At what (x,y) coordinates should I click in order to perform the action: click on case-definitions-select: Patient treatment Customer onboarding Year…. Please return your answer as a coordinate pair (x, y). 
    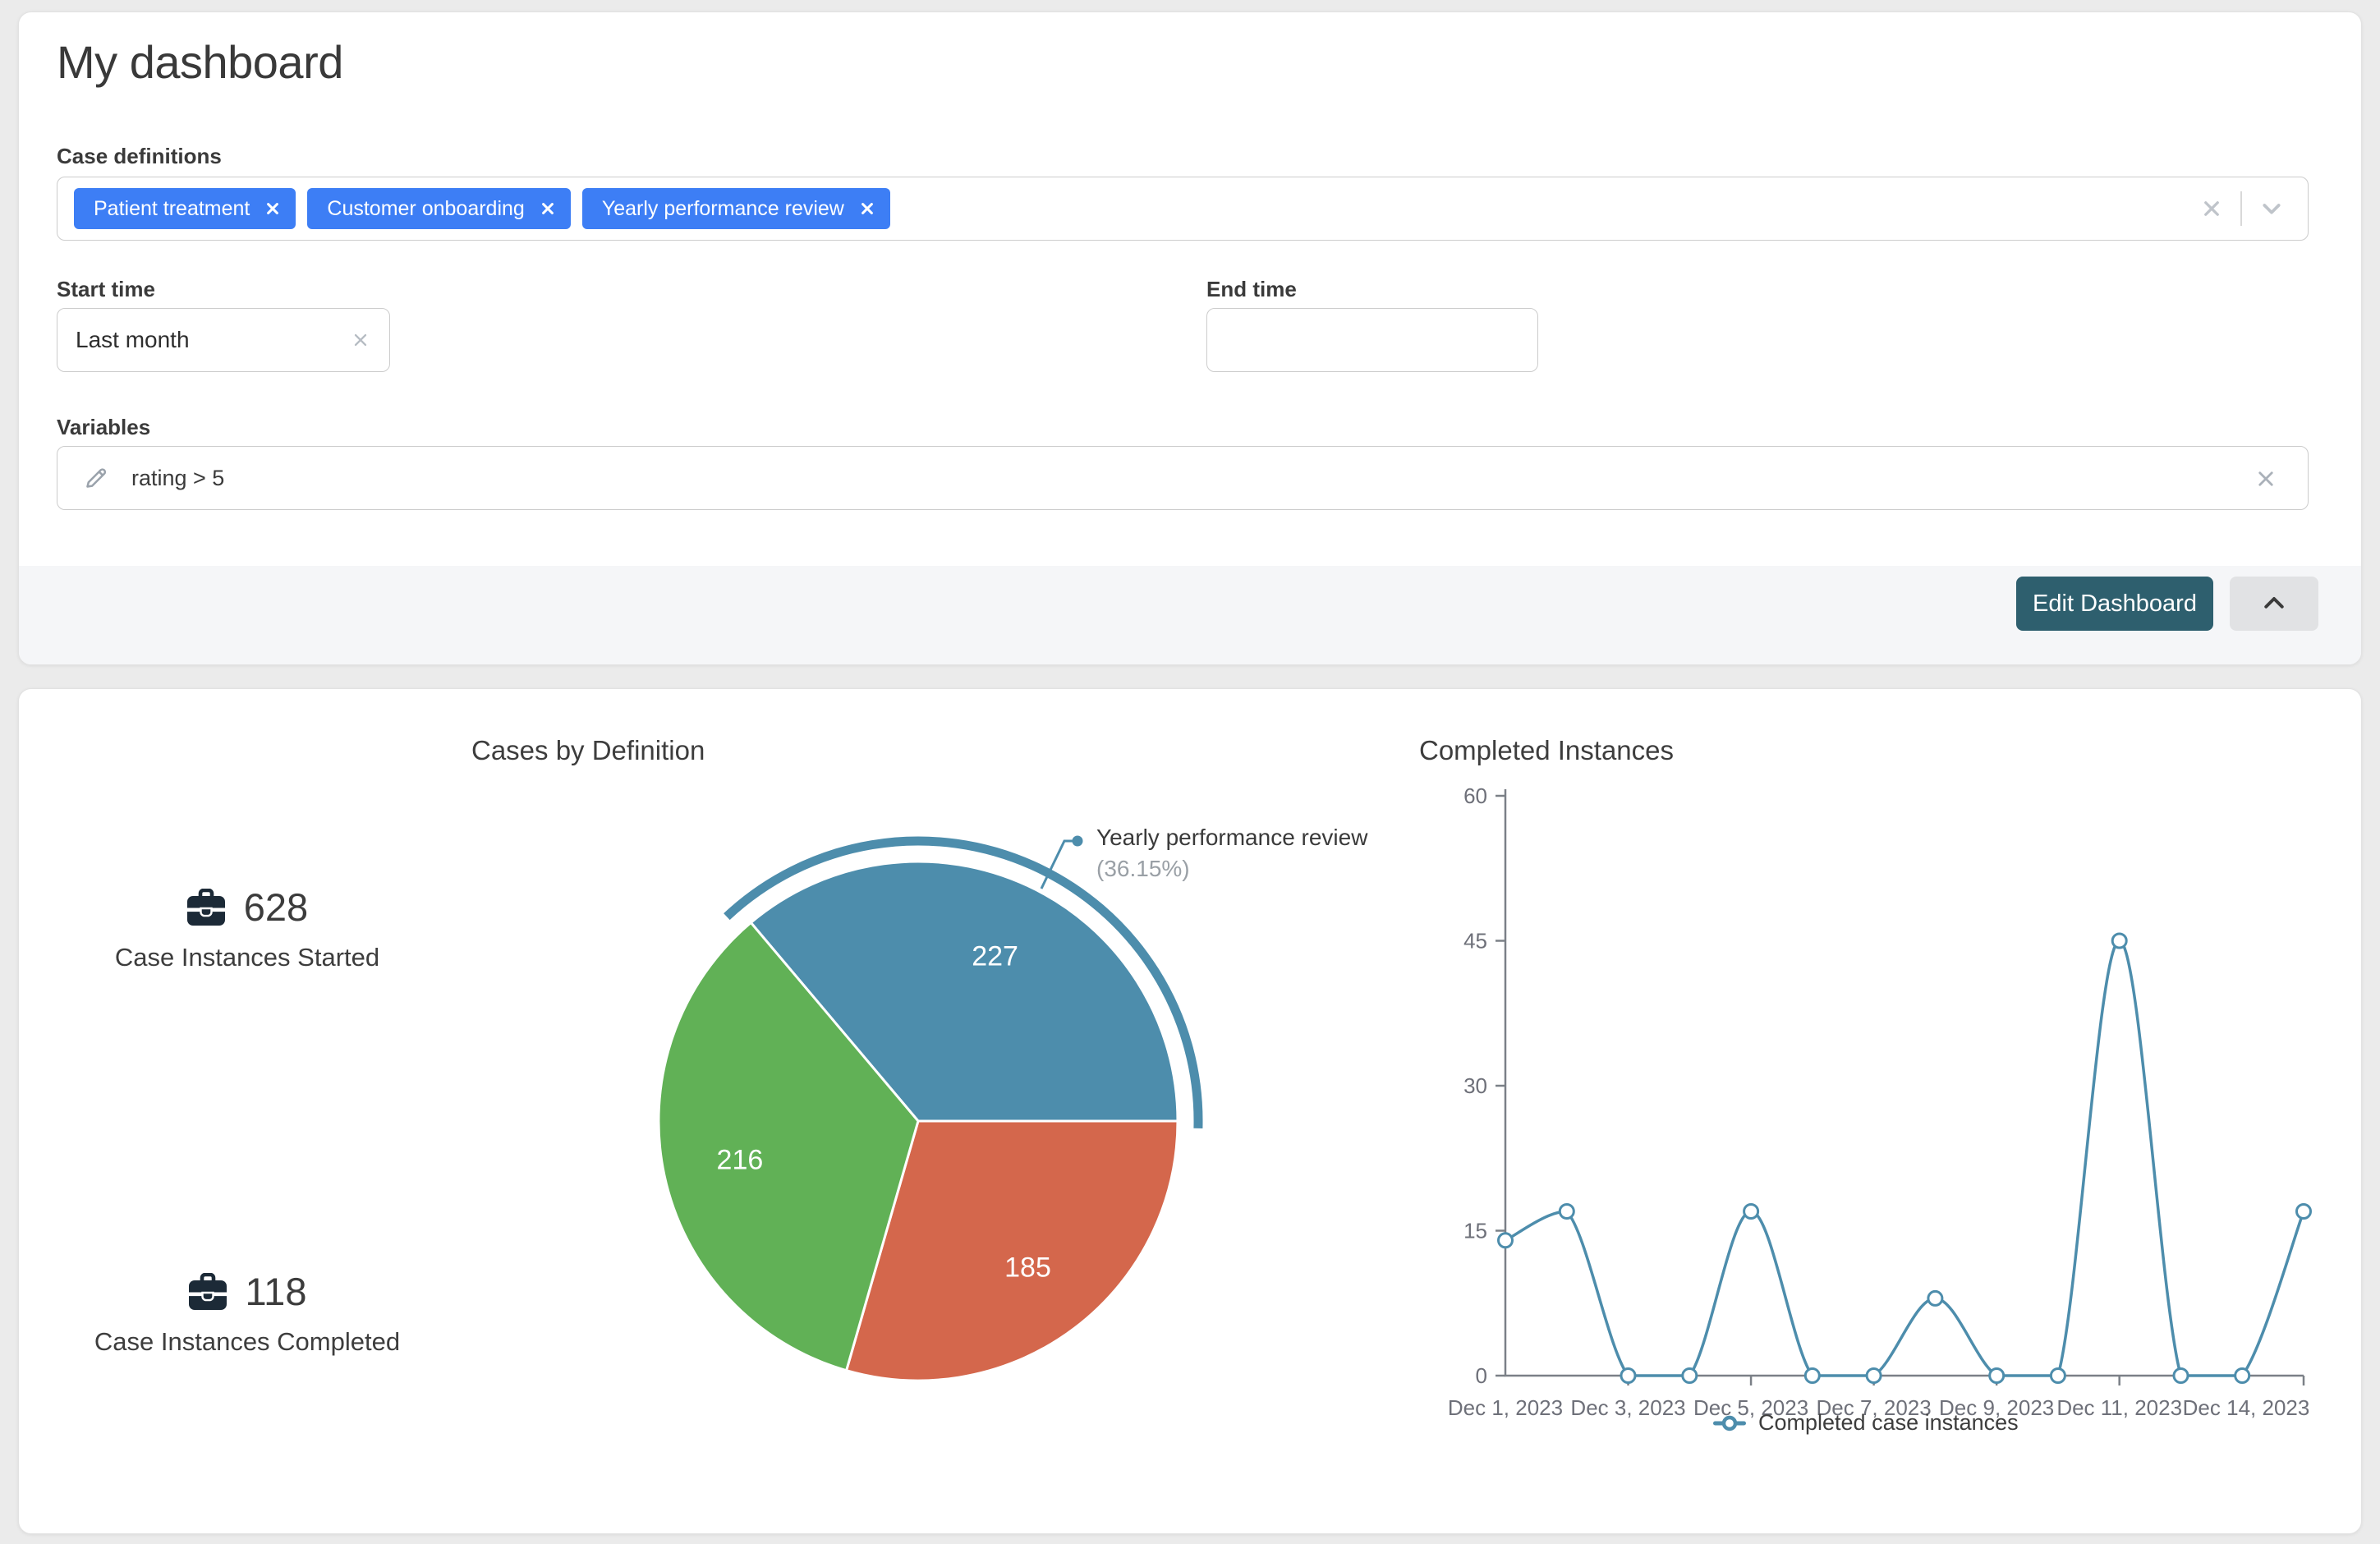
    Looking at the image, I should click on (1183, 209).